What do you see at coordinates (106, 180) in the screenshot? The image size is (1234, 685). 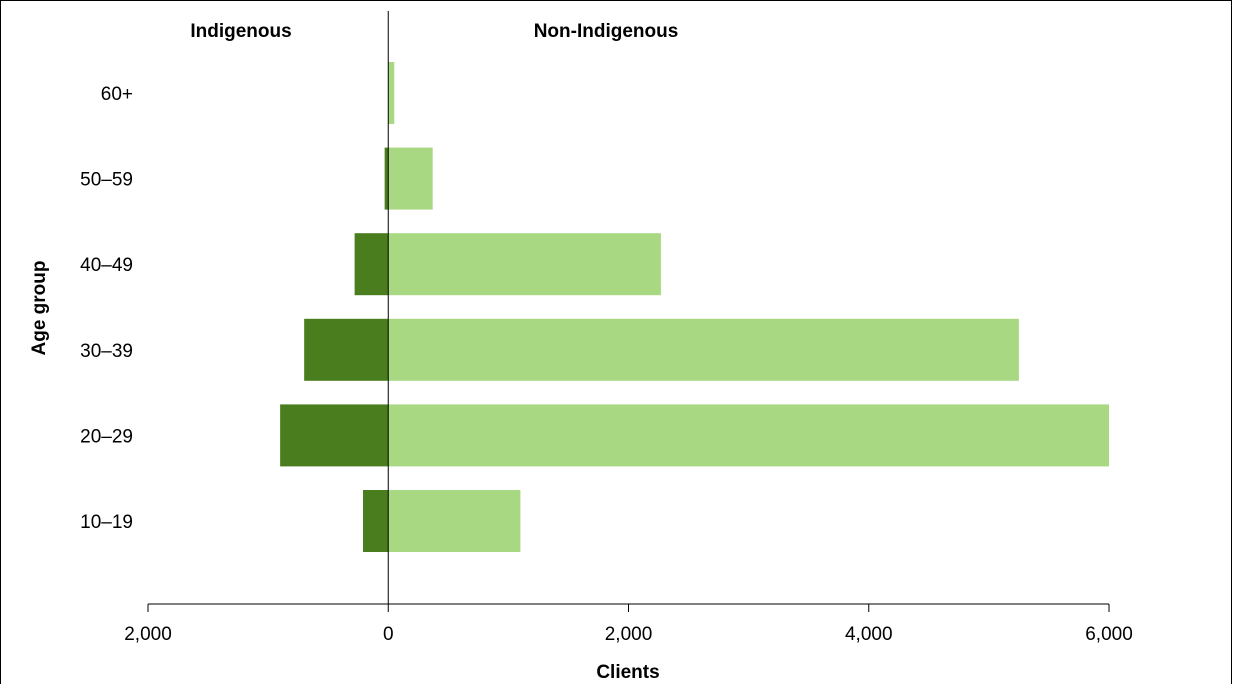 I see `y-tick-label-1: 50–59` at bounding box center [106, 180].